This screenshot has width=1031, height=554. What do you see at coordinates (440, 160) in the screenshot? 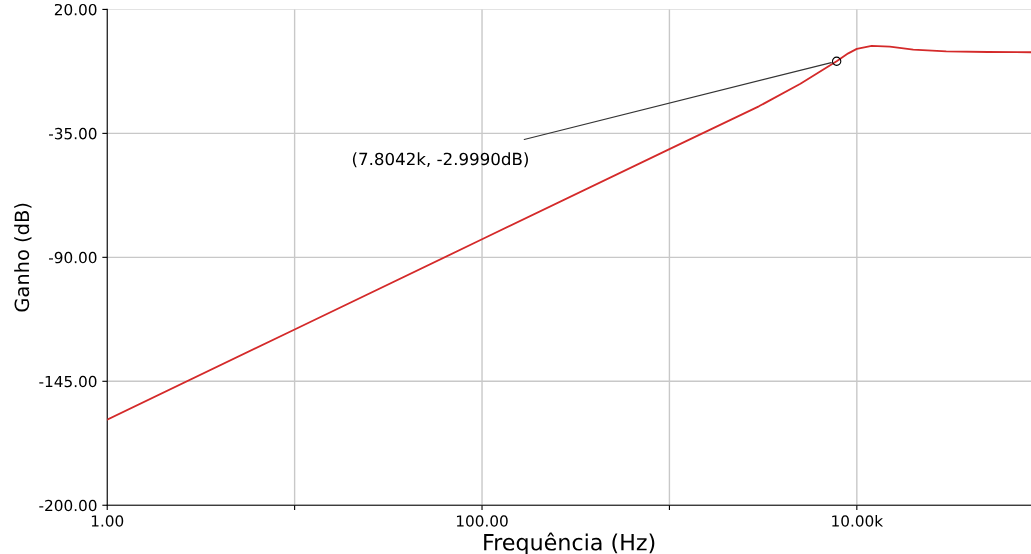
I see `annotation: (7.8042k, -2.9990dB)` at bounding box center [440, 160].